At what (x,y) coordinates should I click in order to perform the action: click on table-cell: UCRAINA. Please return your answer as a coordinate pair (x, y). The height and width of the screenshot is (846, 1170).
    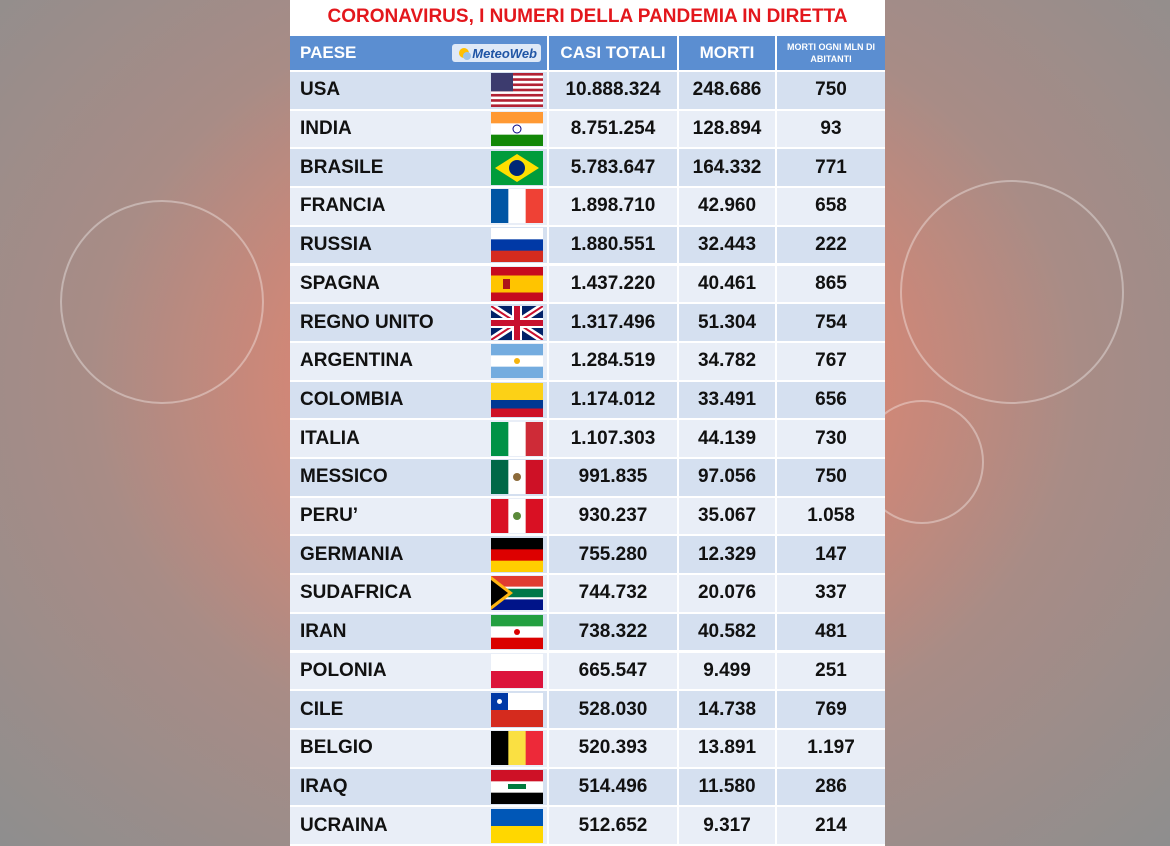
    Looking at the image, I should click on (418, 825).